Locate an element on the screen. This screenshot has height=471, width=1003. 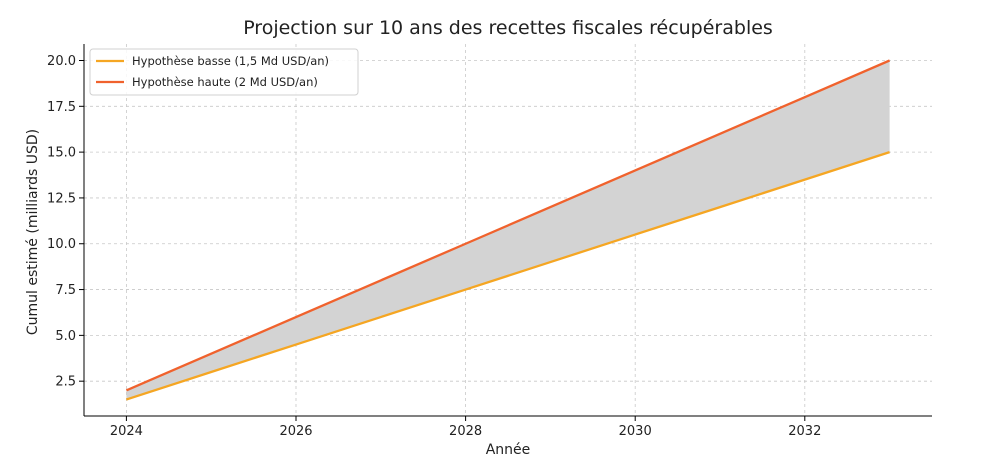
x-tick-label: 2026 is located at coordinates (295, 431).